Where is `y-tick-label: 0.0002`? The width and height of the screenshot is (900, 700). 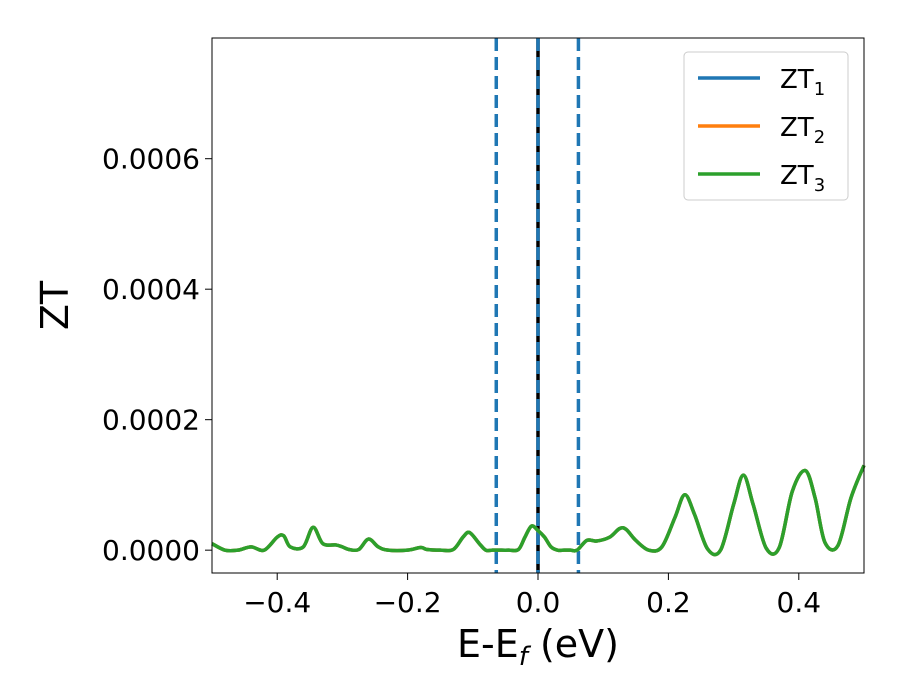 y-tick-label: 0.0002 is located at coordinates (151, 420).